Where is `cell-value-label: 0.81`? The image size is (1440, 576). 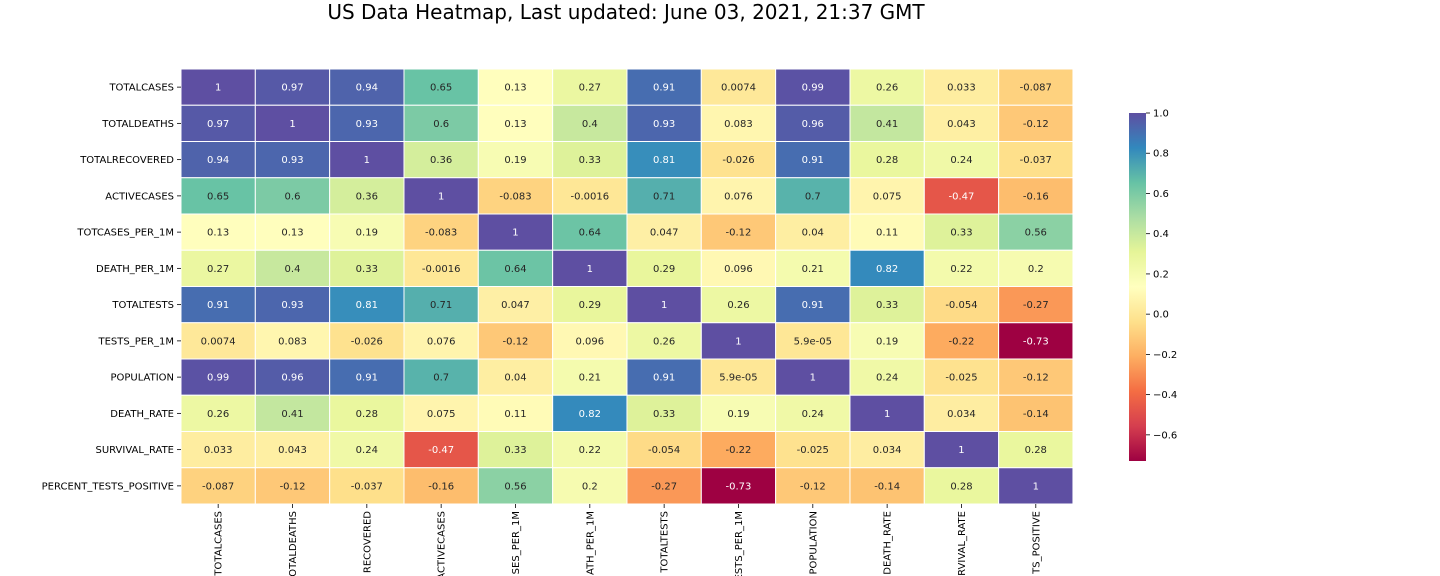 cell-value-label: 0.81 is located at coordinates (664, 160).